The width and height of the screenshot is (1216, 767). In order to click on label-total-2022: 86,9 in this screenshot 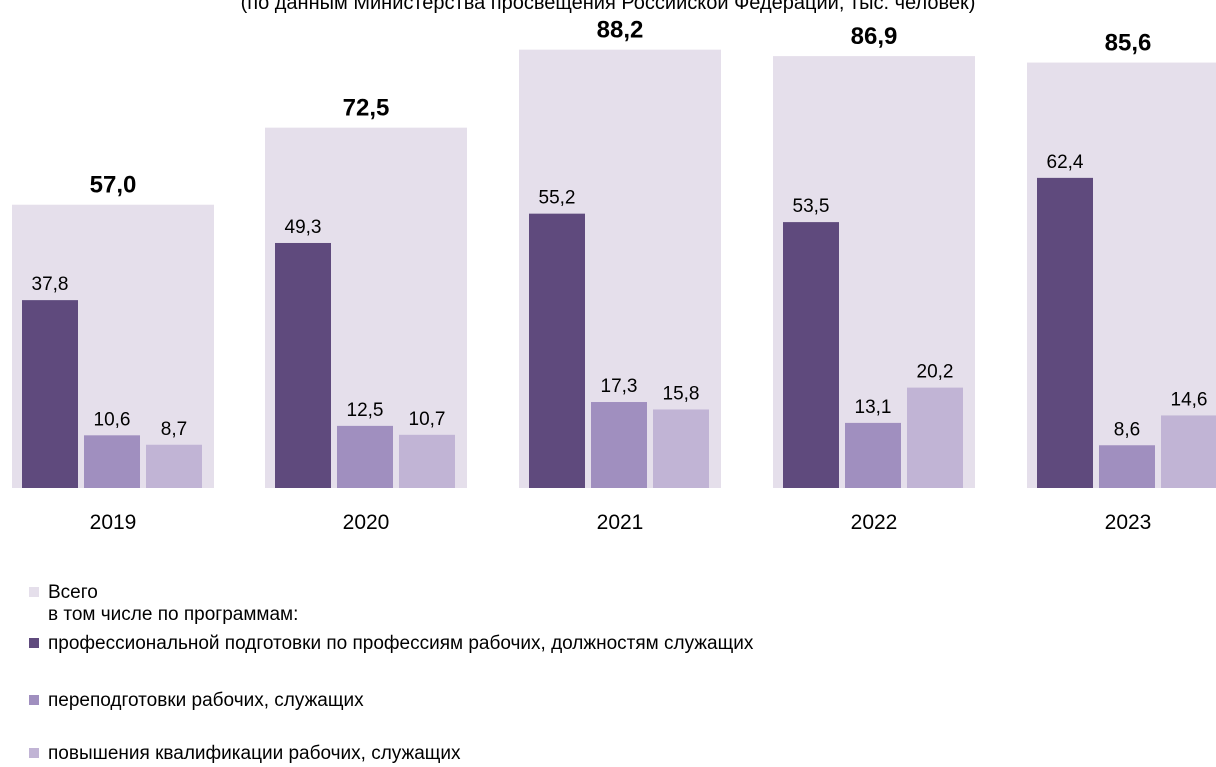, I will do `click(874, 36)`.